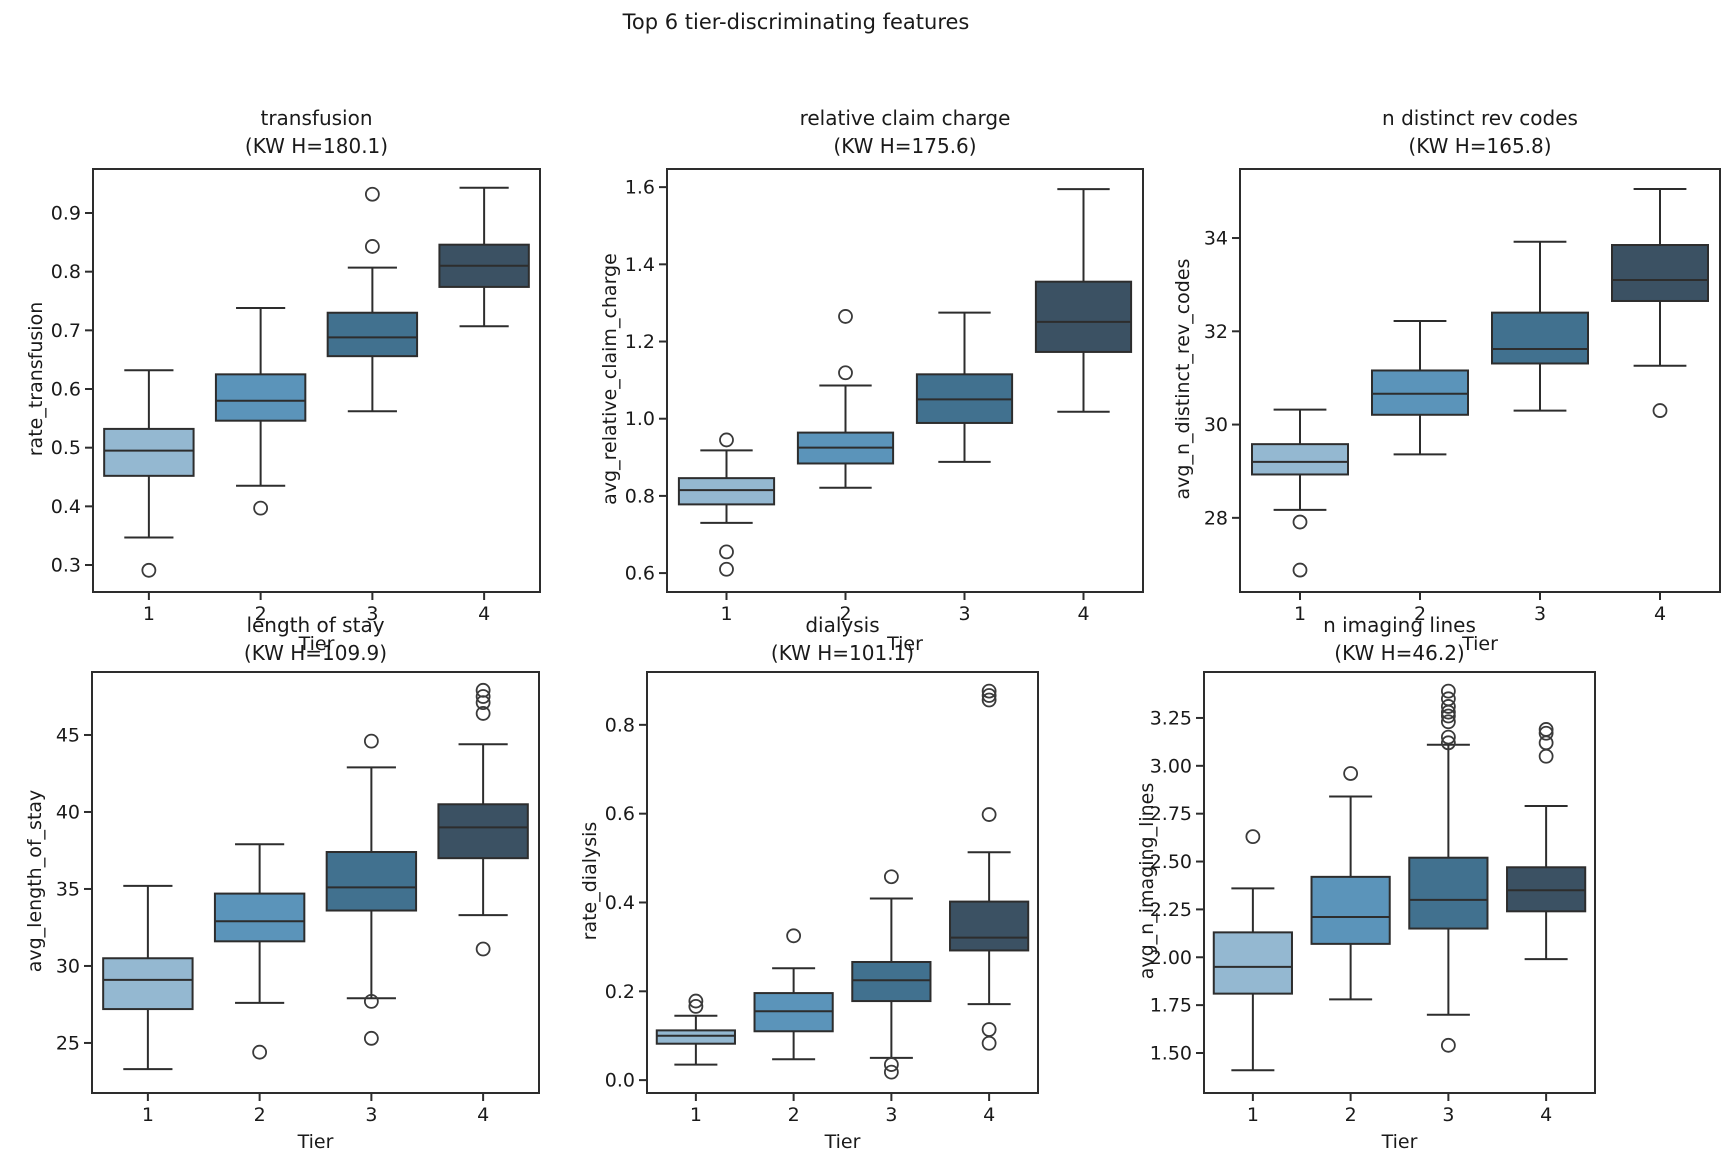  What do you see at coordinates (610, 378) in the screenshot?
I see `y-axis-label: avg_relative_claim_charge` at bounding box center [610, 378].